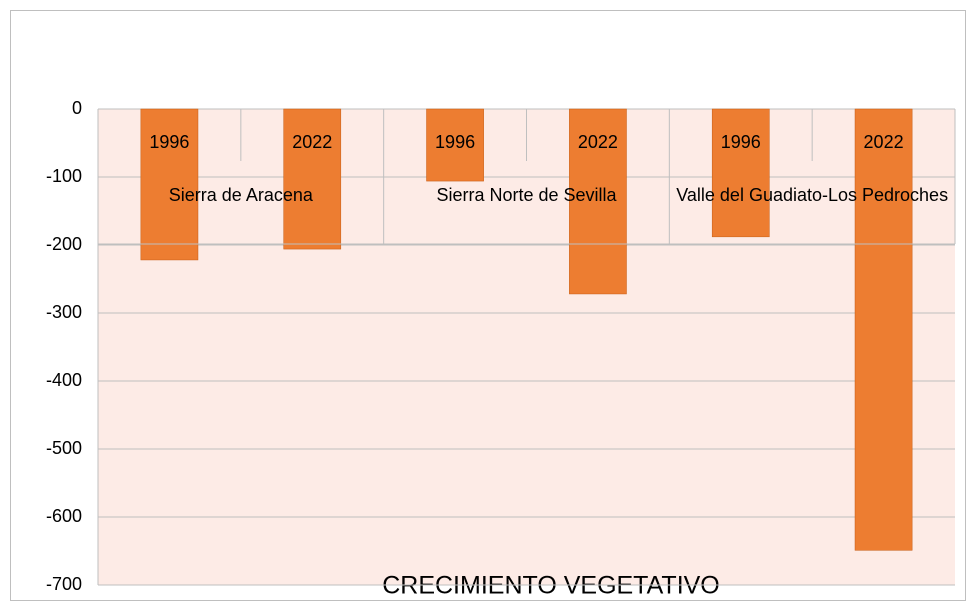 The height and width of the screenshot is (607, 972). I want to click on group-label: Valle del Guadiato-Los Pedroches, so click(812, 195).